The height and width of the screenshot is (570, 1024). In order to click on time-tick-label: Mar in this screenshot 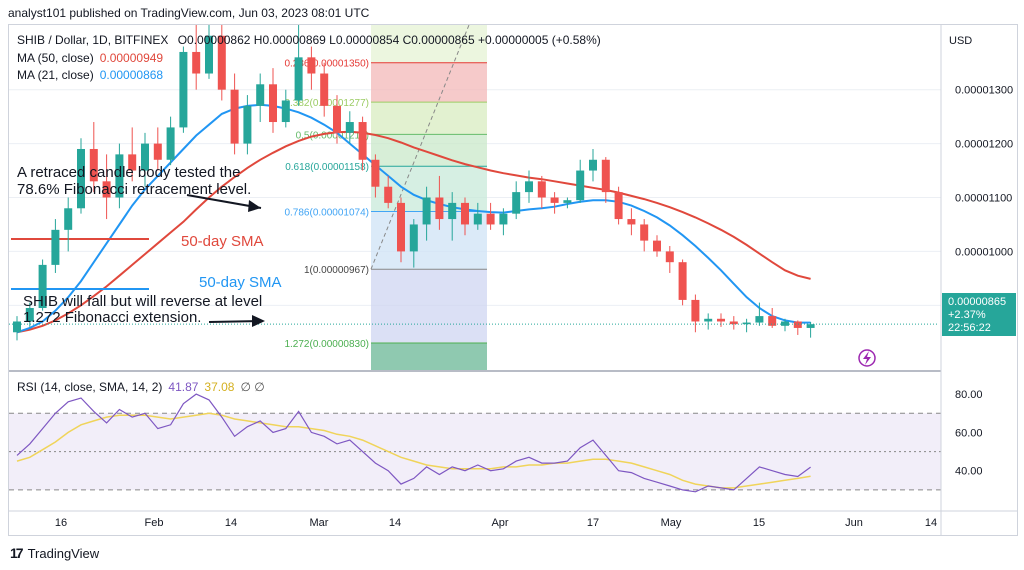, I will do `click(319, 523)`.